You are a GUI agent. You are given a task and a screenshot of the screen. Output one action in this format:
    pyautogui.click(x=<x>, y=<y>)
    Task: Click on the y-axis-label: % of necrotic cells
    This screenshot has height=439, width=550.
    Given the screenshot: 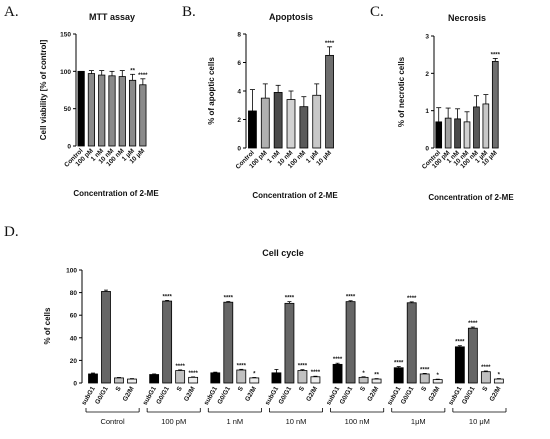 What is the action you would take?
    pyautogui.click(x=401, y=91)
    